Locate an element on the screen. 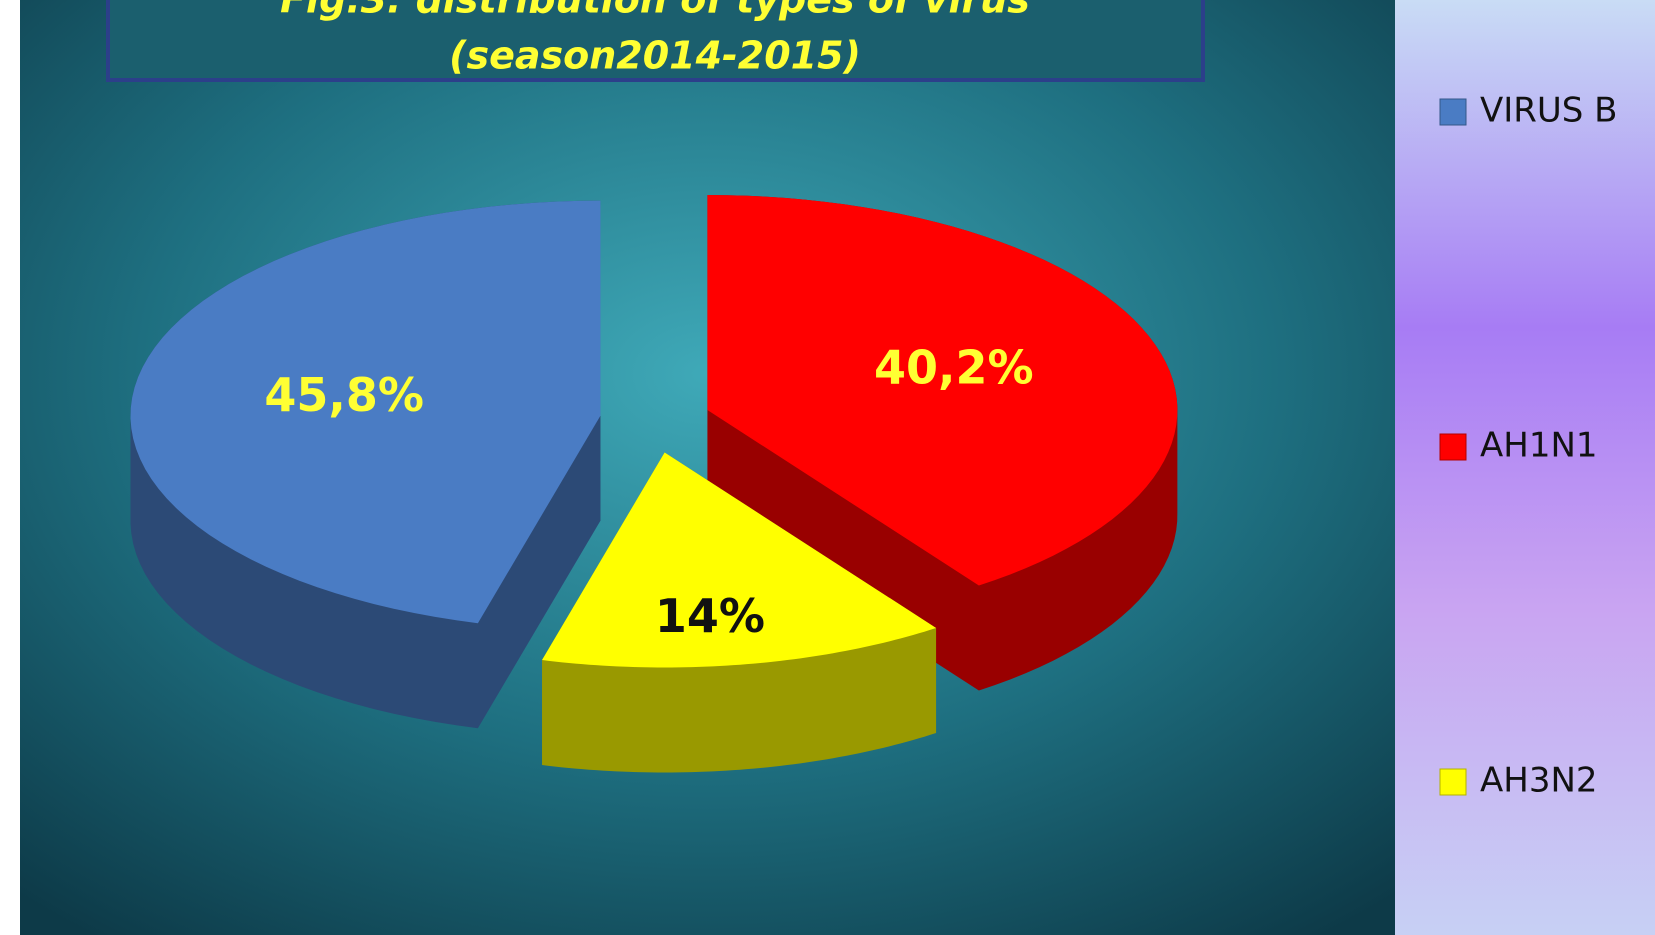 The width and height of the screenshot is (1655, 935). data-label: 14% is located at coordinates (710, 616).